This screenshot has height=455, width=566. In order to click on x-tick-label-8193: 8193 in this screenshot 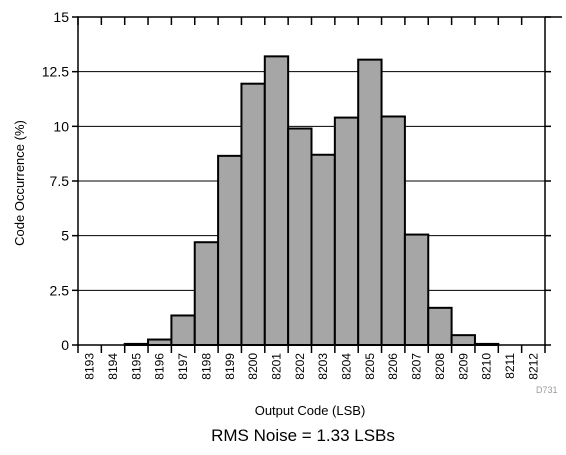, I will do `click(90, 366)`.